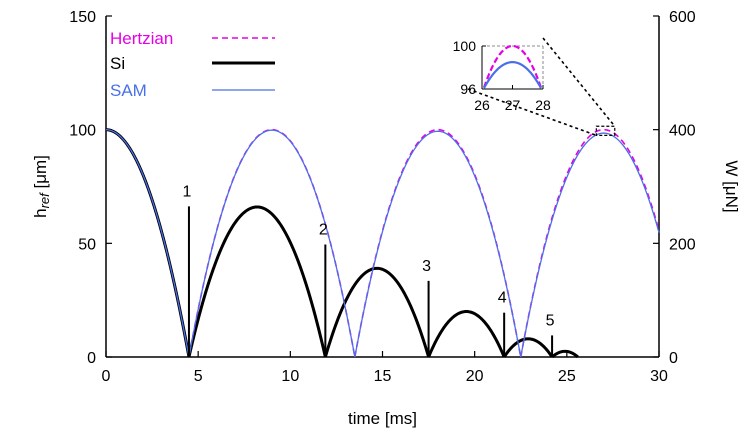 This screenshot has width=754, height=435. I want to click on y-left-axis-label: href [μm], so click(41, 186).